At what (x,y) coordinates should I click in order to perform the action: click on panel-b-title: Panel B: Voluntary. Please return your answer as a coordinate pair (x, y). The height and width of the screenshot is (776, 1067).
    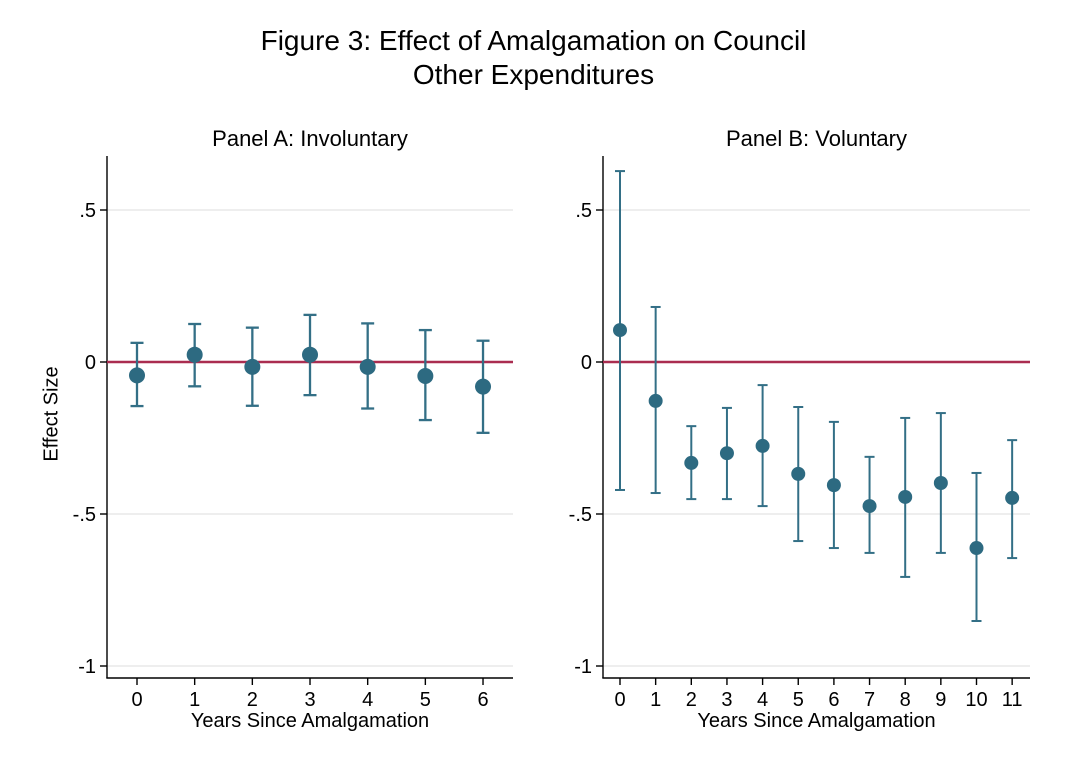
    Looking at the image, I should click on (816, 138).